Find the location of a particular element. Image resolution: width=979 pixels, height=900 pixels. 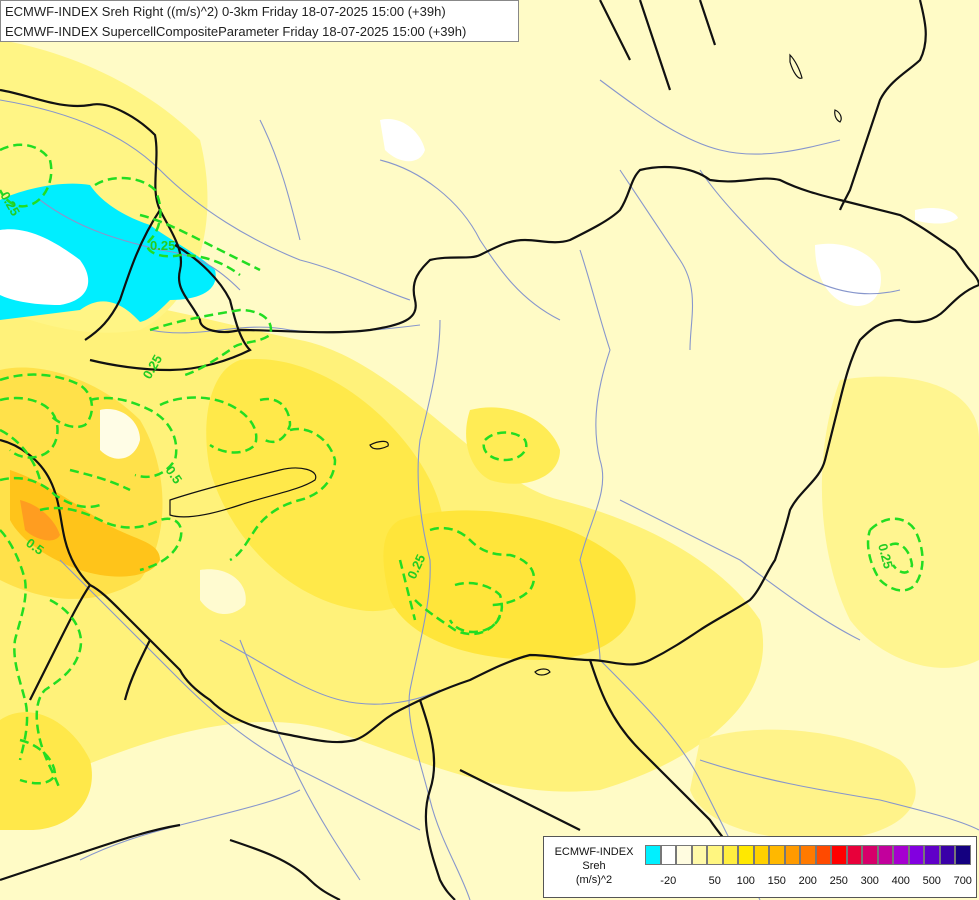

legend-color-scale is located at coordinates (808, 855).